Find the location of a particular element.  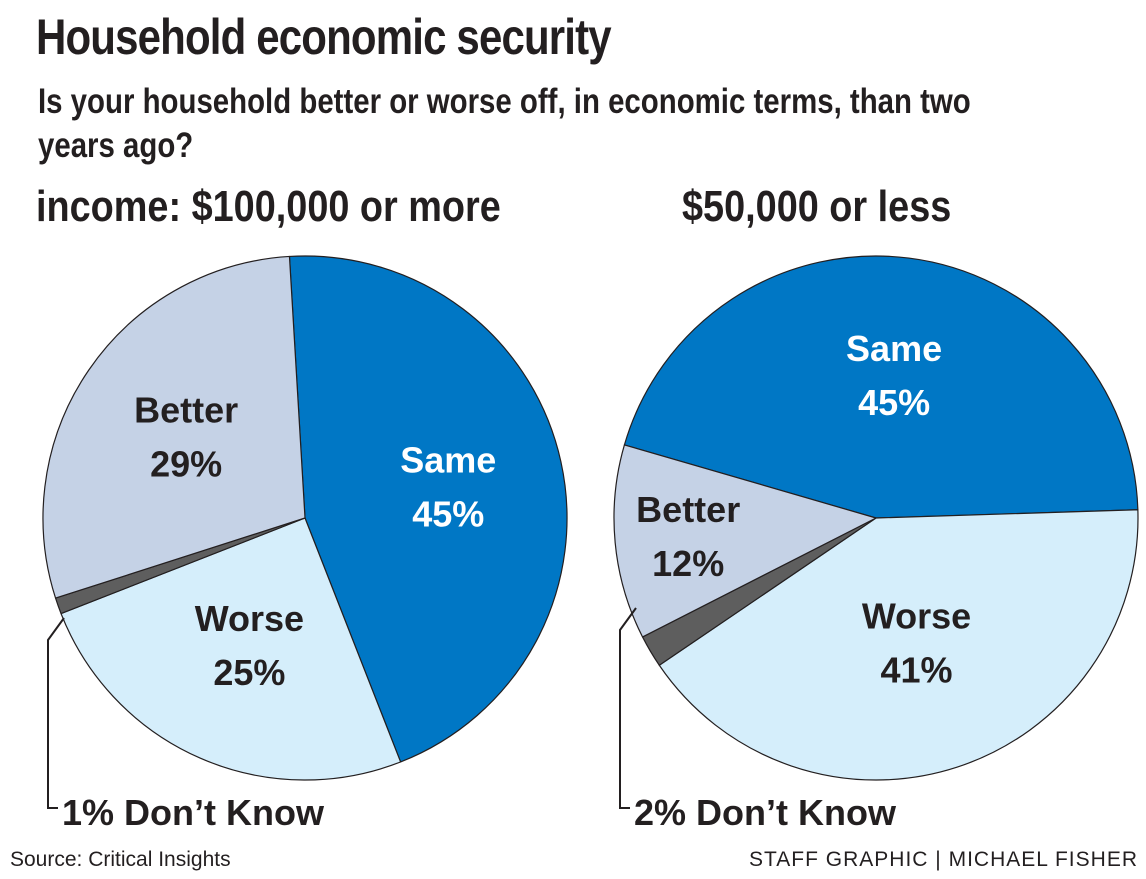

slice-value-better: 12% is located at coordinates (688, 563).